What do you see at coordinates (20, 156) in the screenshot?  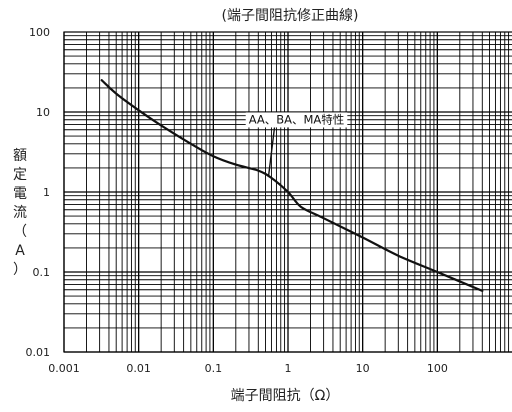 I see `y-axis-label-char: 額` at bounding box center [20, 156].